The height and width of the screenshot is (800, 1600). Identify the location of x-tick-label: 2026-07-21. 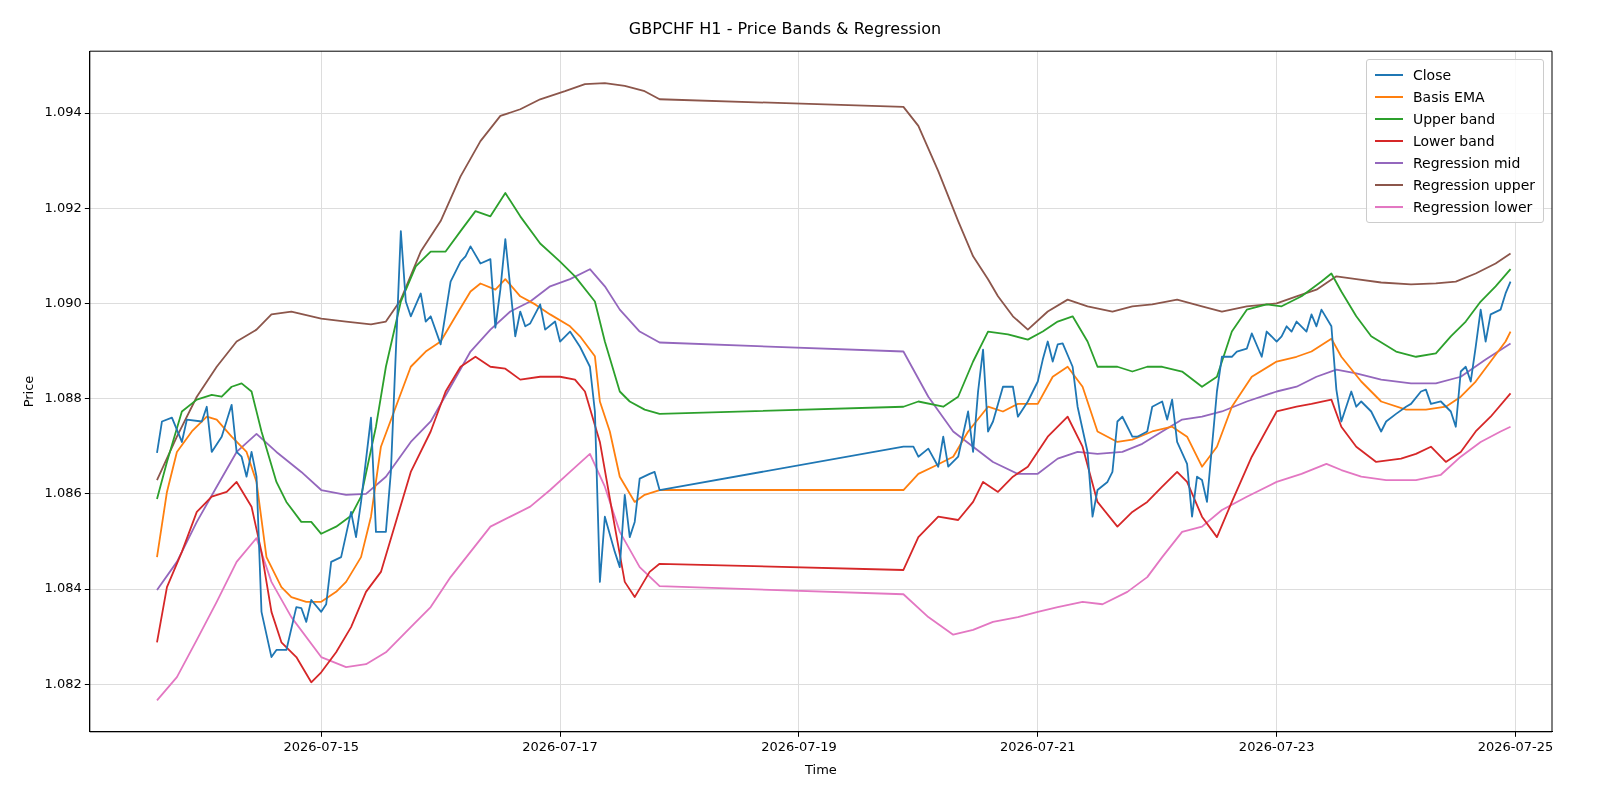
(1038, 746).